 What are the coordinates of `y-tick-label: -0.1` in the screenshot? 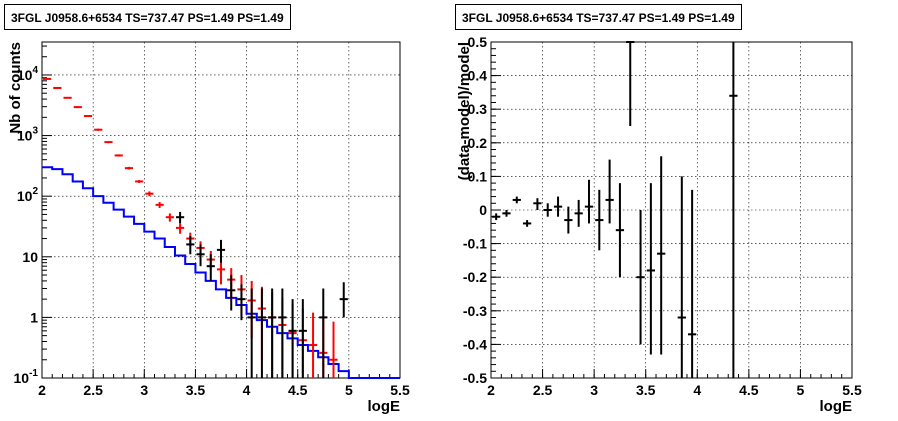 It's located at (475, 244).